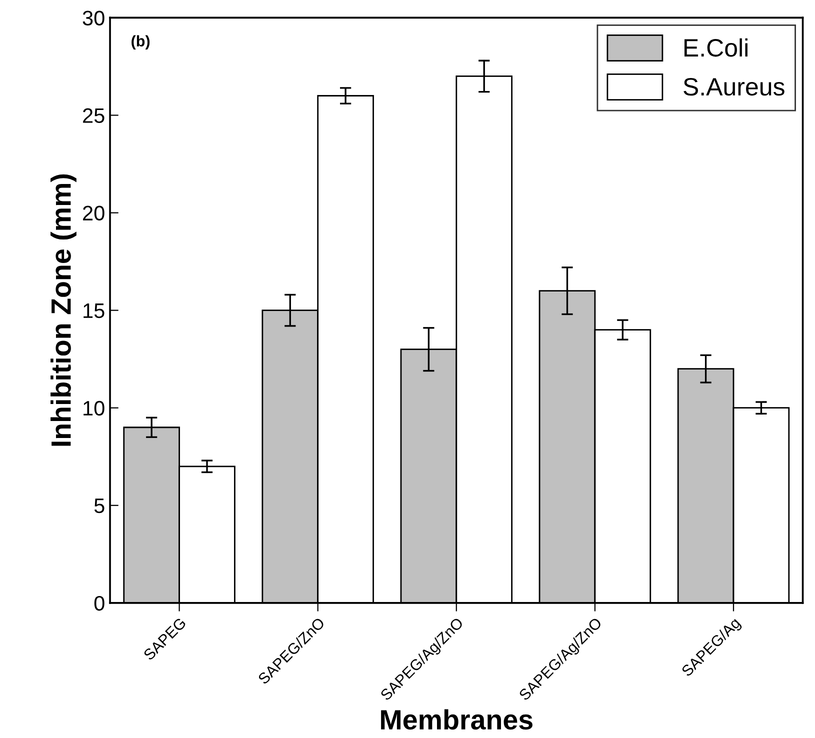 The width and height of the screenshot is (815, 738). I want to click on x-axis-title: Membranes, so click(456, 719).